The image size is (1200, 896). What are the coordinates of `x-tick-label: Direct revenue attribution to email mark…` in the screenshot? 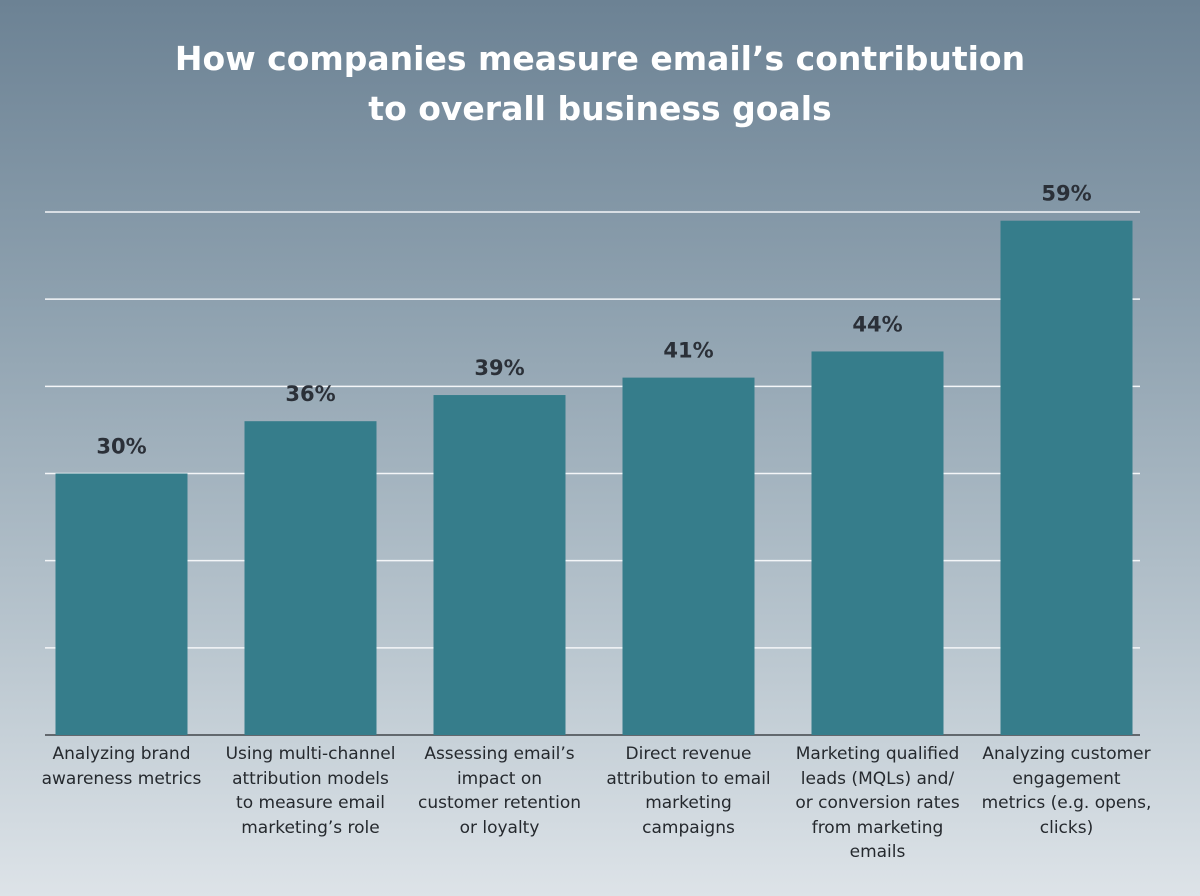 It's located at (688, 791).